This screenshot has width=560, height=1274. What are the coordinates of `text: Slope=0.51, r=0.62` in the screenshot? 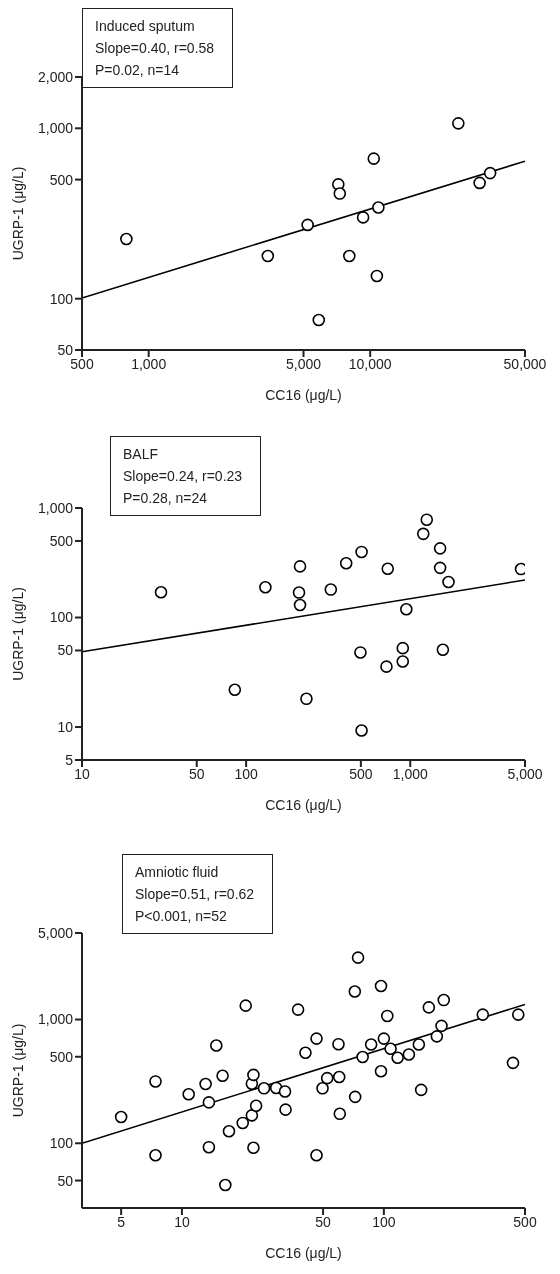 It's located at (195, 894).